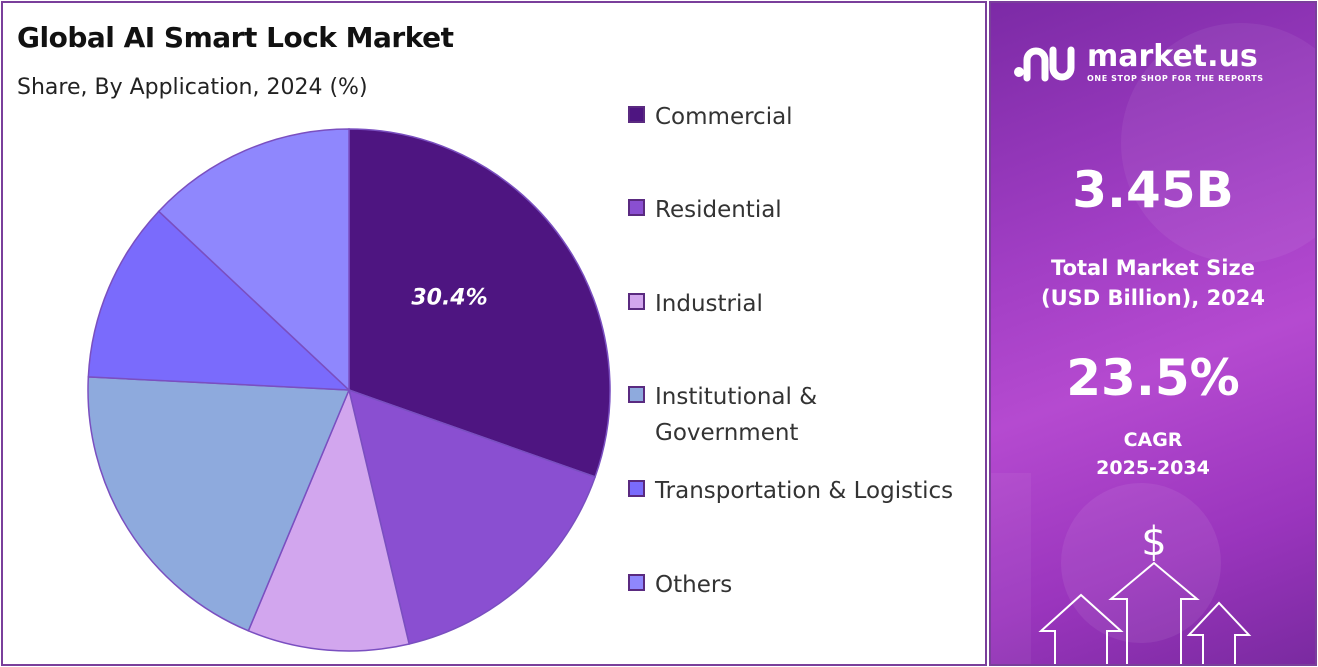 The width and height of the screenshot is (1318, 667). What do you see at coordinates (718, 210) in the screenshot?
I see `legend-label: Residential` at bounding box center [718, 210].